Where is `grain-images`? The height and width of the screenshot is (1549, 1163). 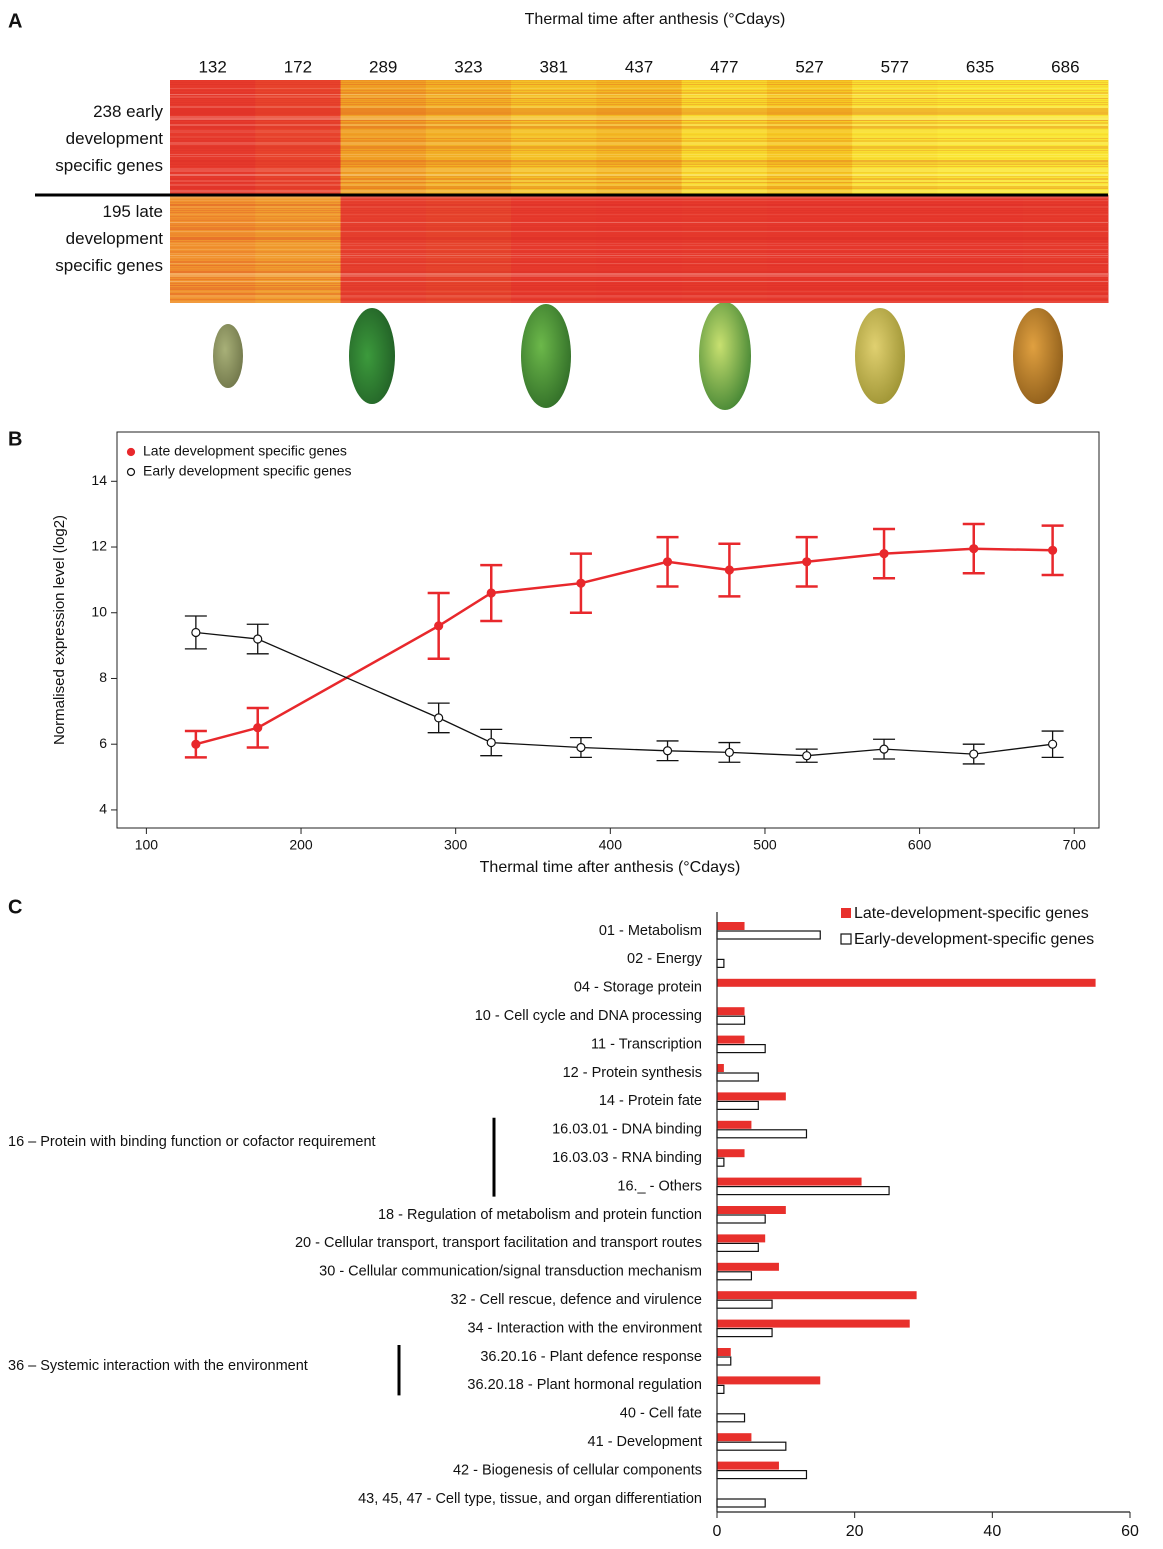 grain-images is located at coordinates (638, 356).